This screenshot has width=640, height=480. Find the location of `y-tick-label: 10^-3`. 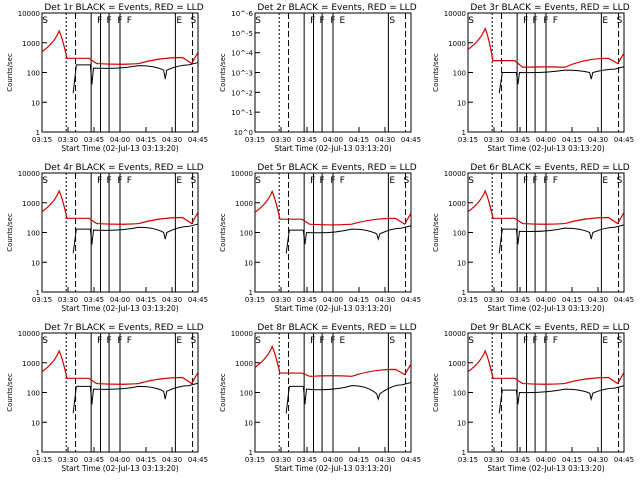

y-tick-label: 10^-3 is located at coordinates (242, 74).